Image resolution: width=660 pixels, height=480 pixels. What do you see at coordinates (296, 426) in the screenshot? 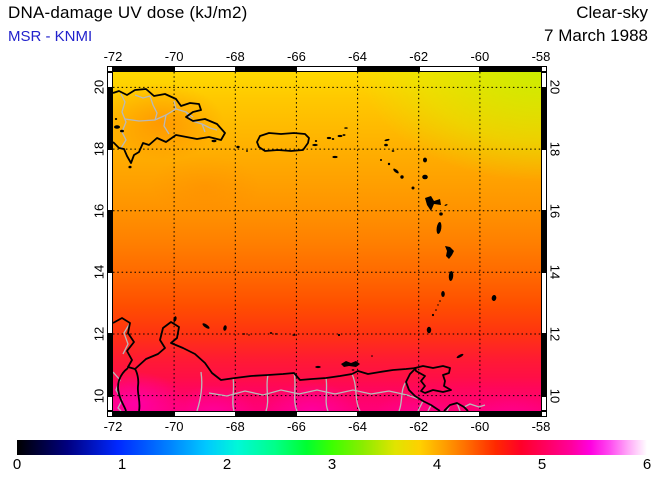
I see `lon-tick-label-bottom: -66` at bounding box center [296, 426].